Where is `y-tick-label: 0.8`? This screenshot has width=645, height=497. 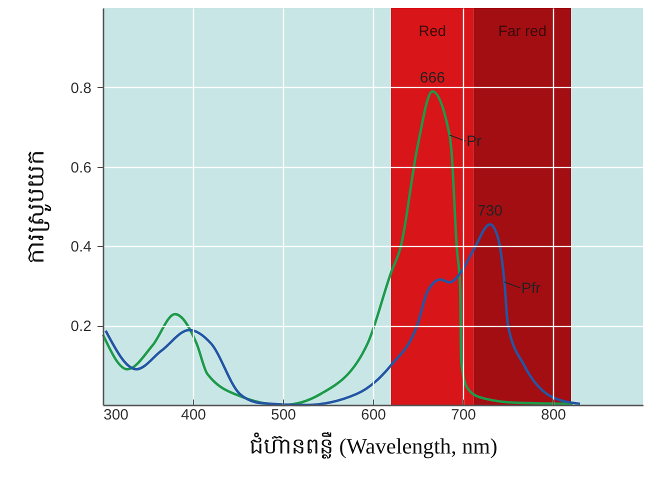
y-tick-label: 0.8 is located at coordinates (81, 88).